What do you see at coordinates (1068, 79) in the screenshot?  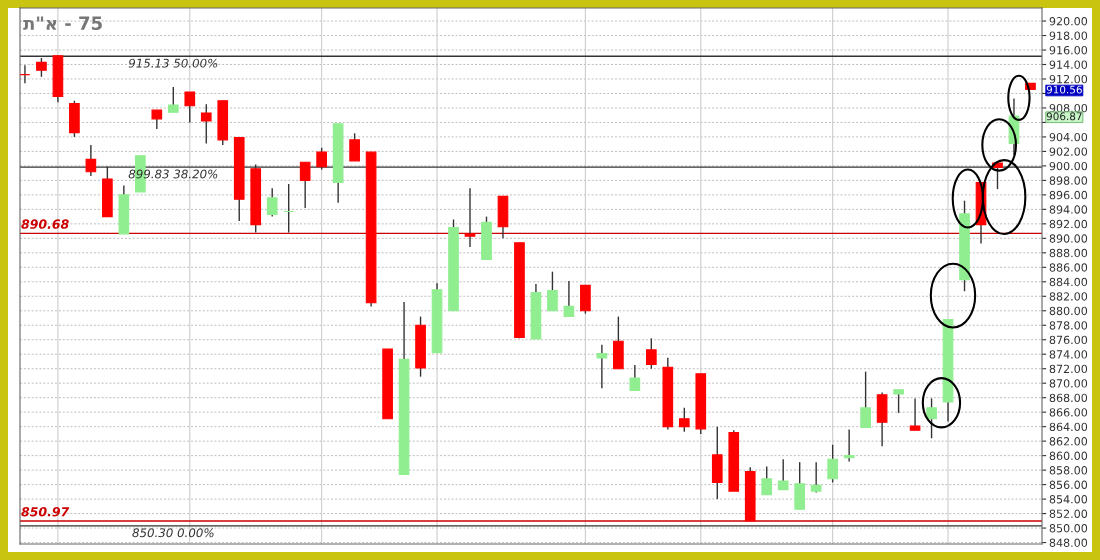 I see `y-tick-label: 912.00` at bounding box center [1068, 79].